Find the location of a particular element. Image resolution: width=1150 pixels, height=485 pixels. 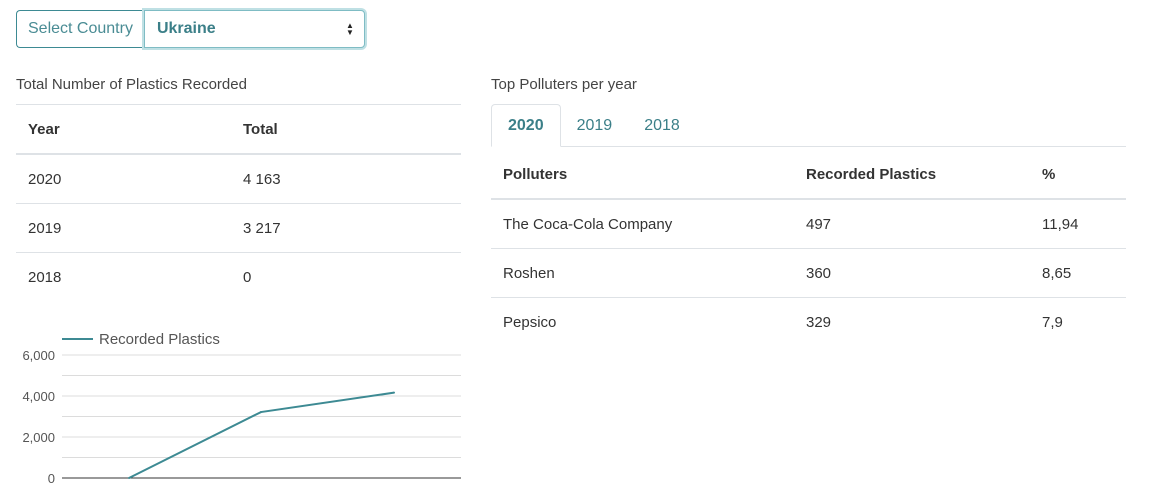

row-percent: 11,94 is located at coordinates (1078, 224).